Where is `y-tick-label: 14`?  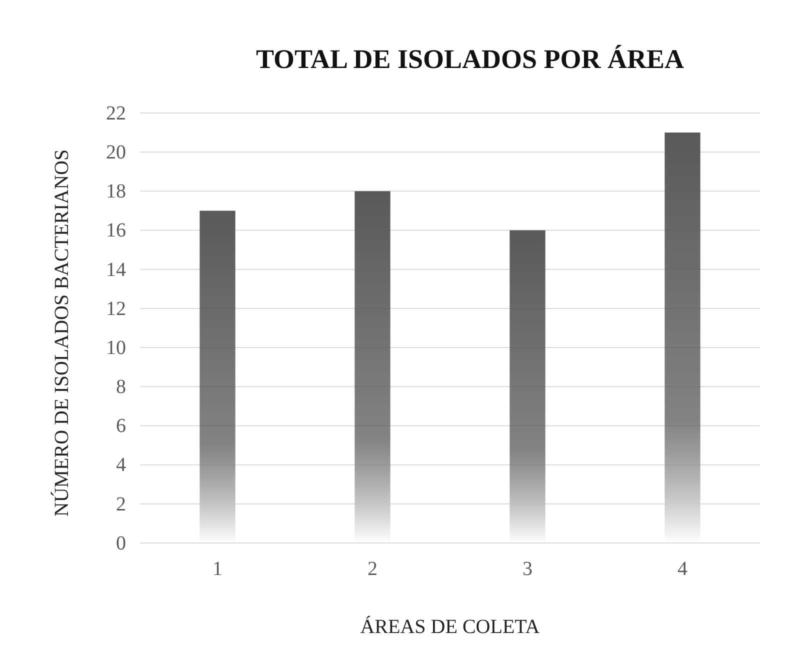 y-tick-label: 14 is located at coordinates (116, 269).